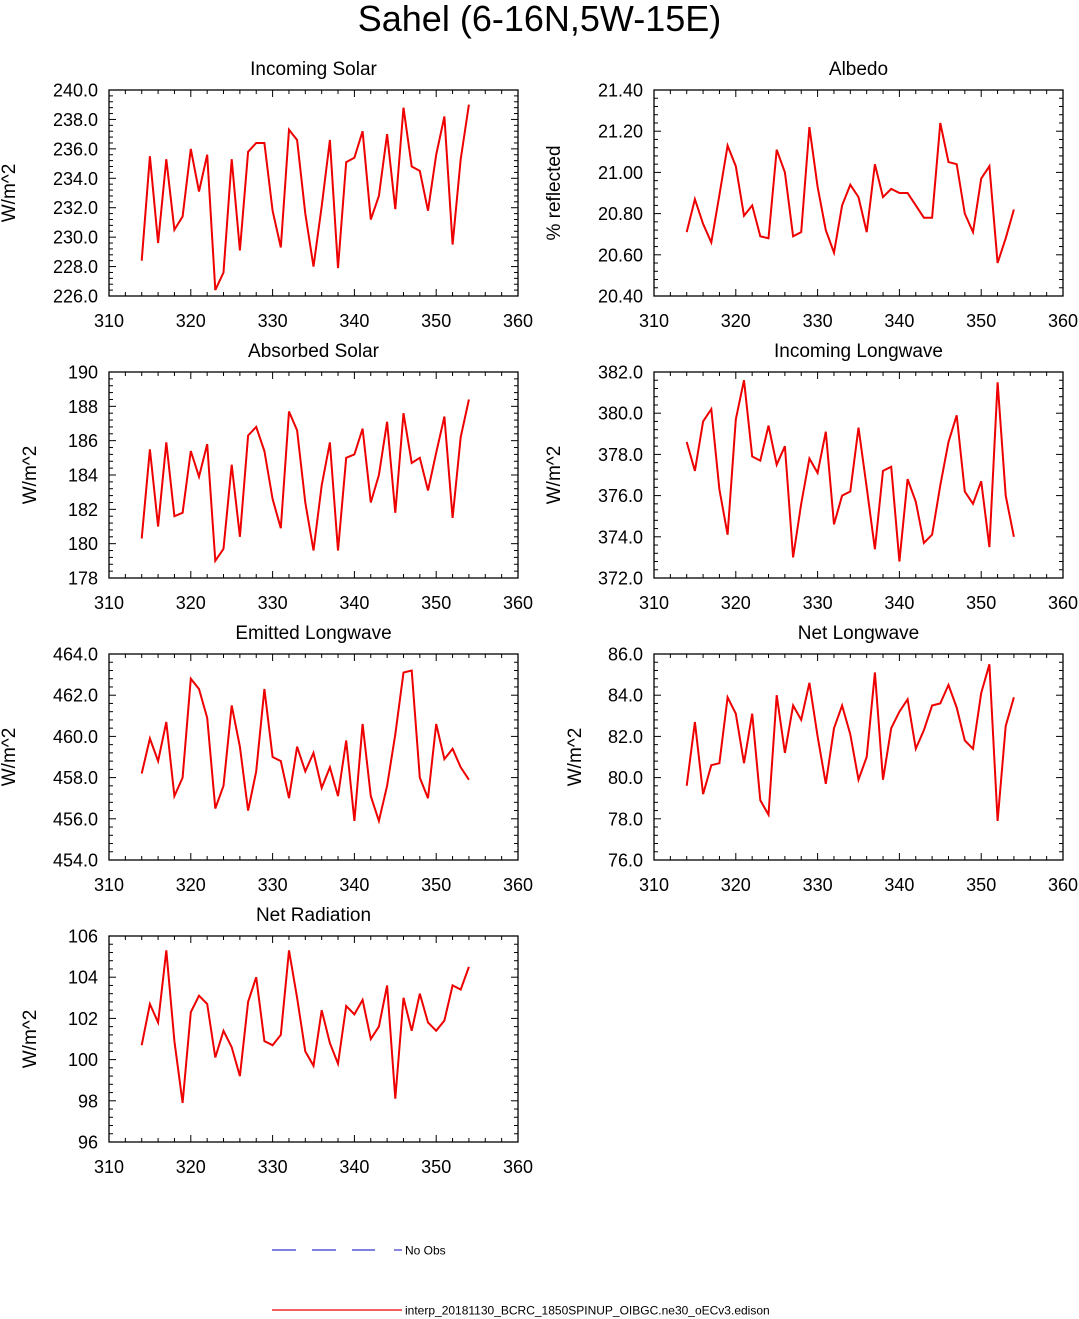 The height and width of the screenshot is (1319, 1079). What do you see at coordinates (75, 149) in the screenshot?
I see `y-tick-label: 236.0` at bounding box center [75, 149].